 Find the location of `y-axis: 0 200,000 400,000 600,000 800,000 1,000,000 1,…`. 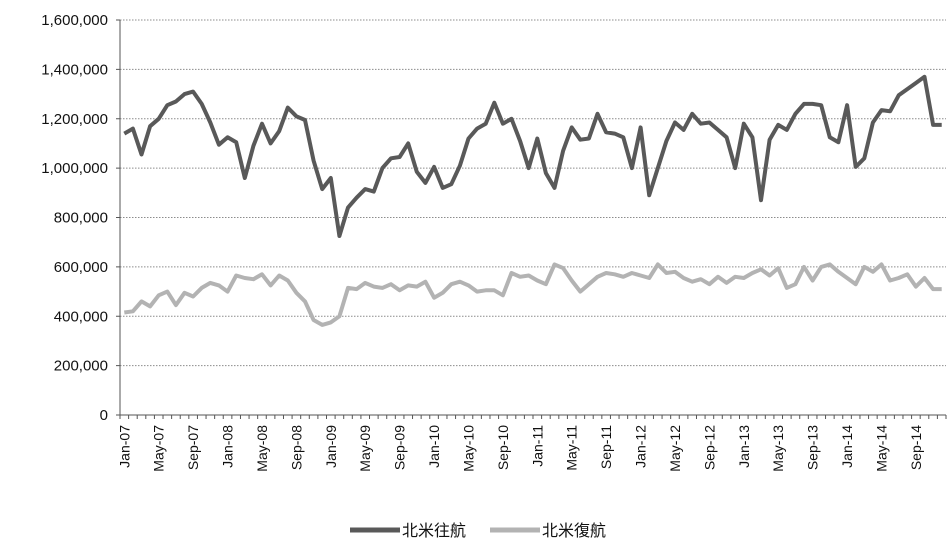

y-axis: 0 200,000 400,000 600,000 800,000 1,000,000 1,… is located at coordinates (81, 218).